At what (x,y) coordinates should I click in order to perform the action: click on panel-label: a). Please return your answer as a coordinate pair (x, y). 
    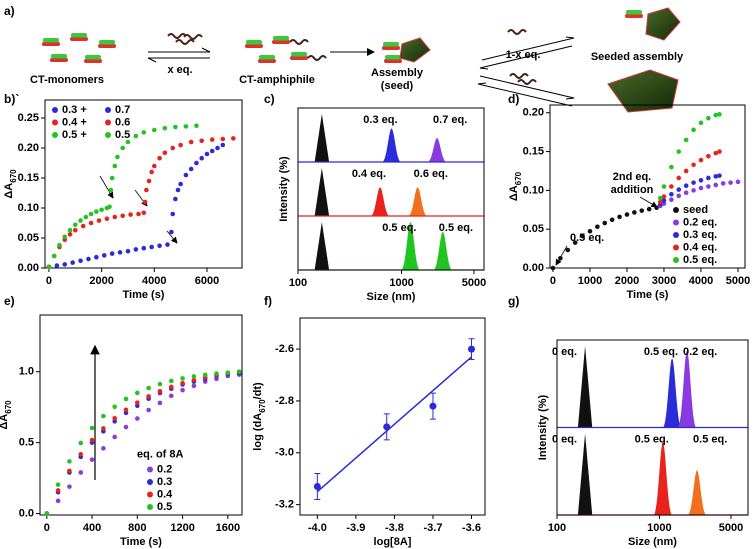
    Looking at the image, I should click on (9, 11).